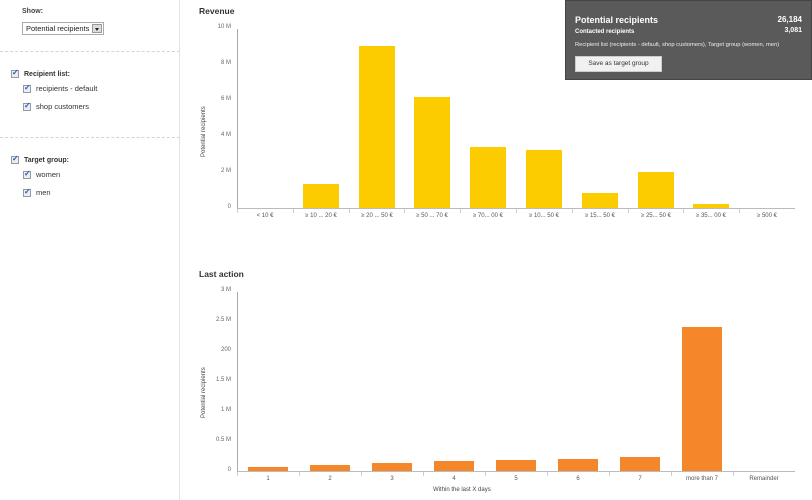 This screenshot has width=812, height=500. I want to click on x-category-label: ≥ 50 ... 70 €, so click(432, 216).